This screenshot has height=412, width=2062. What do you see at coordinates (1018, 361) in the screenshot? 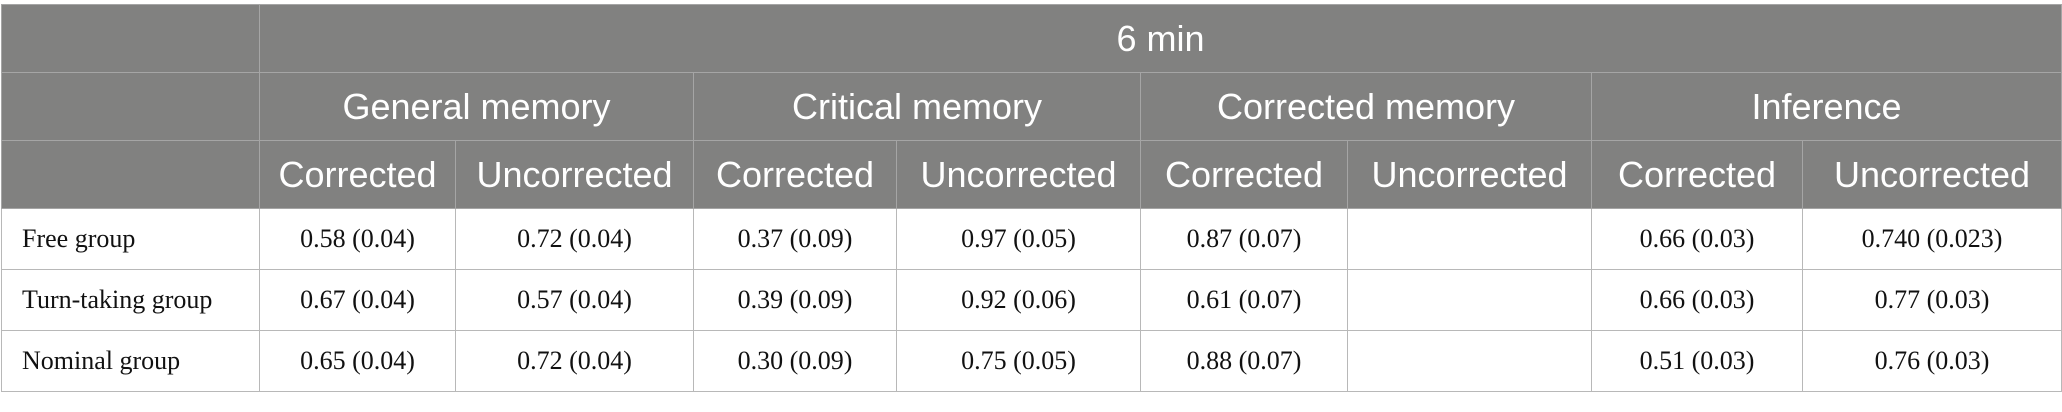
I see `data-cell: 0.75 (0.05)` at bounding box center [1018, 361].